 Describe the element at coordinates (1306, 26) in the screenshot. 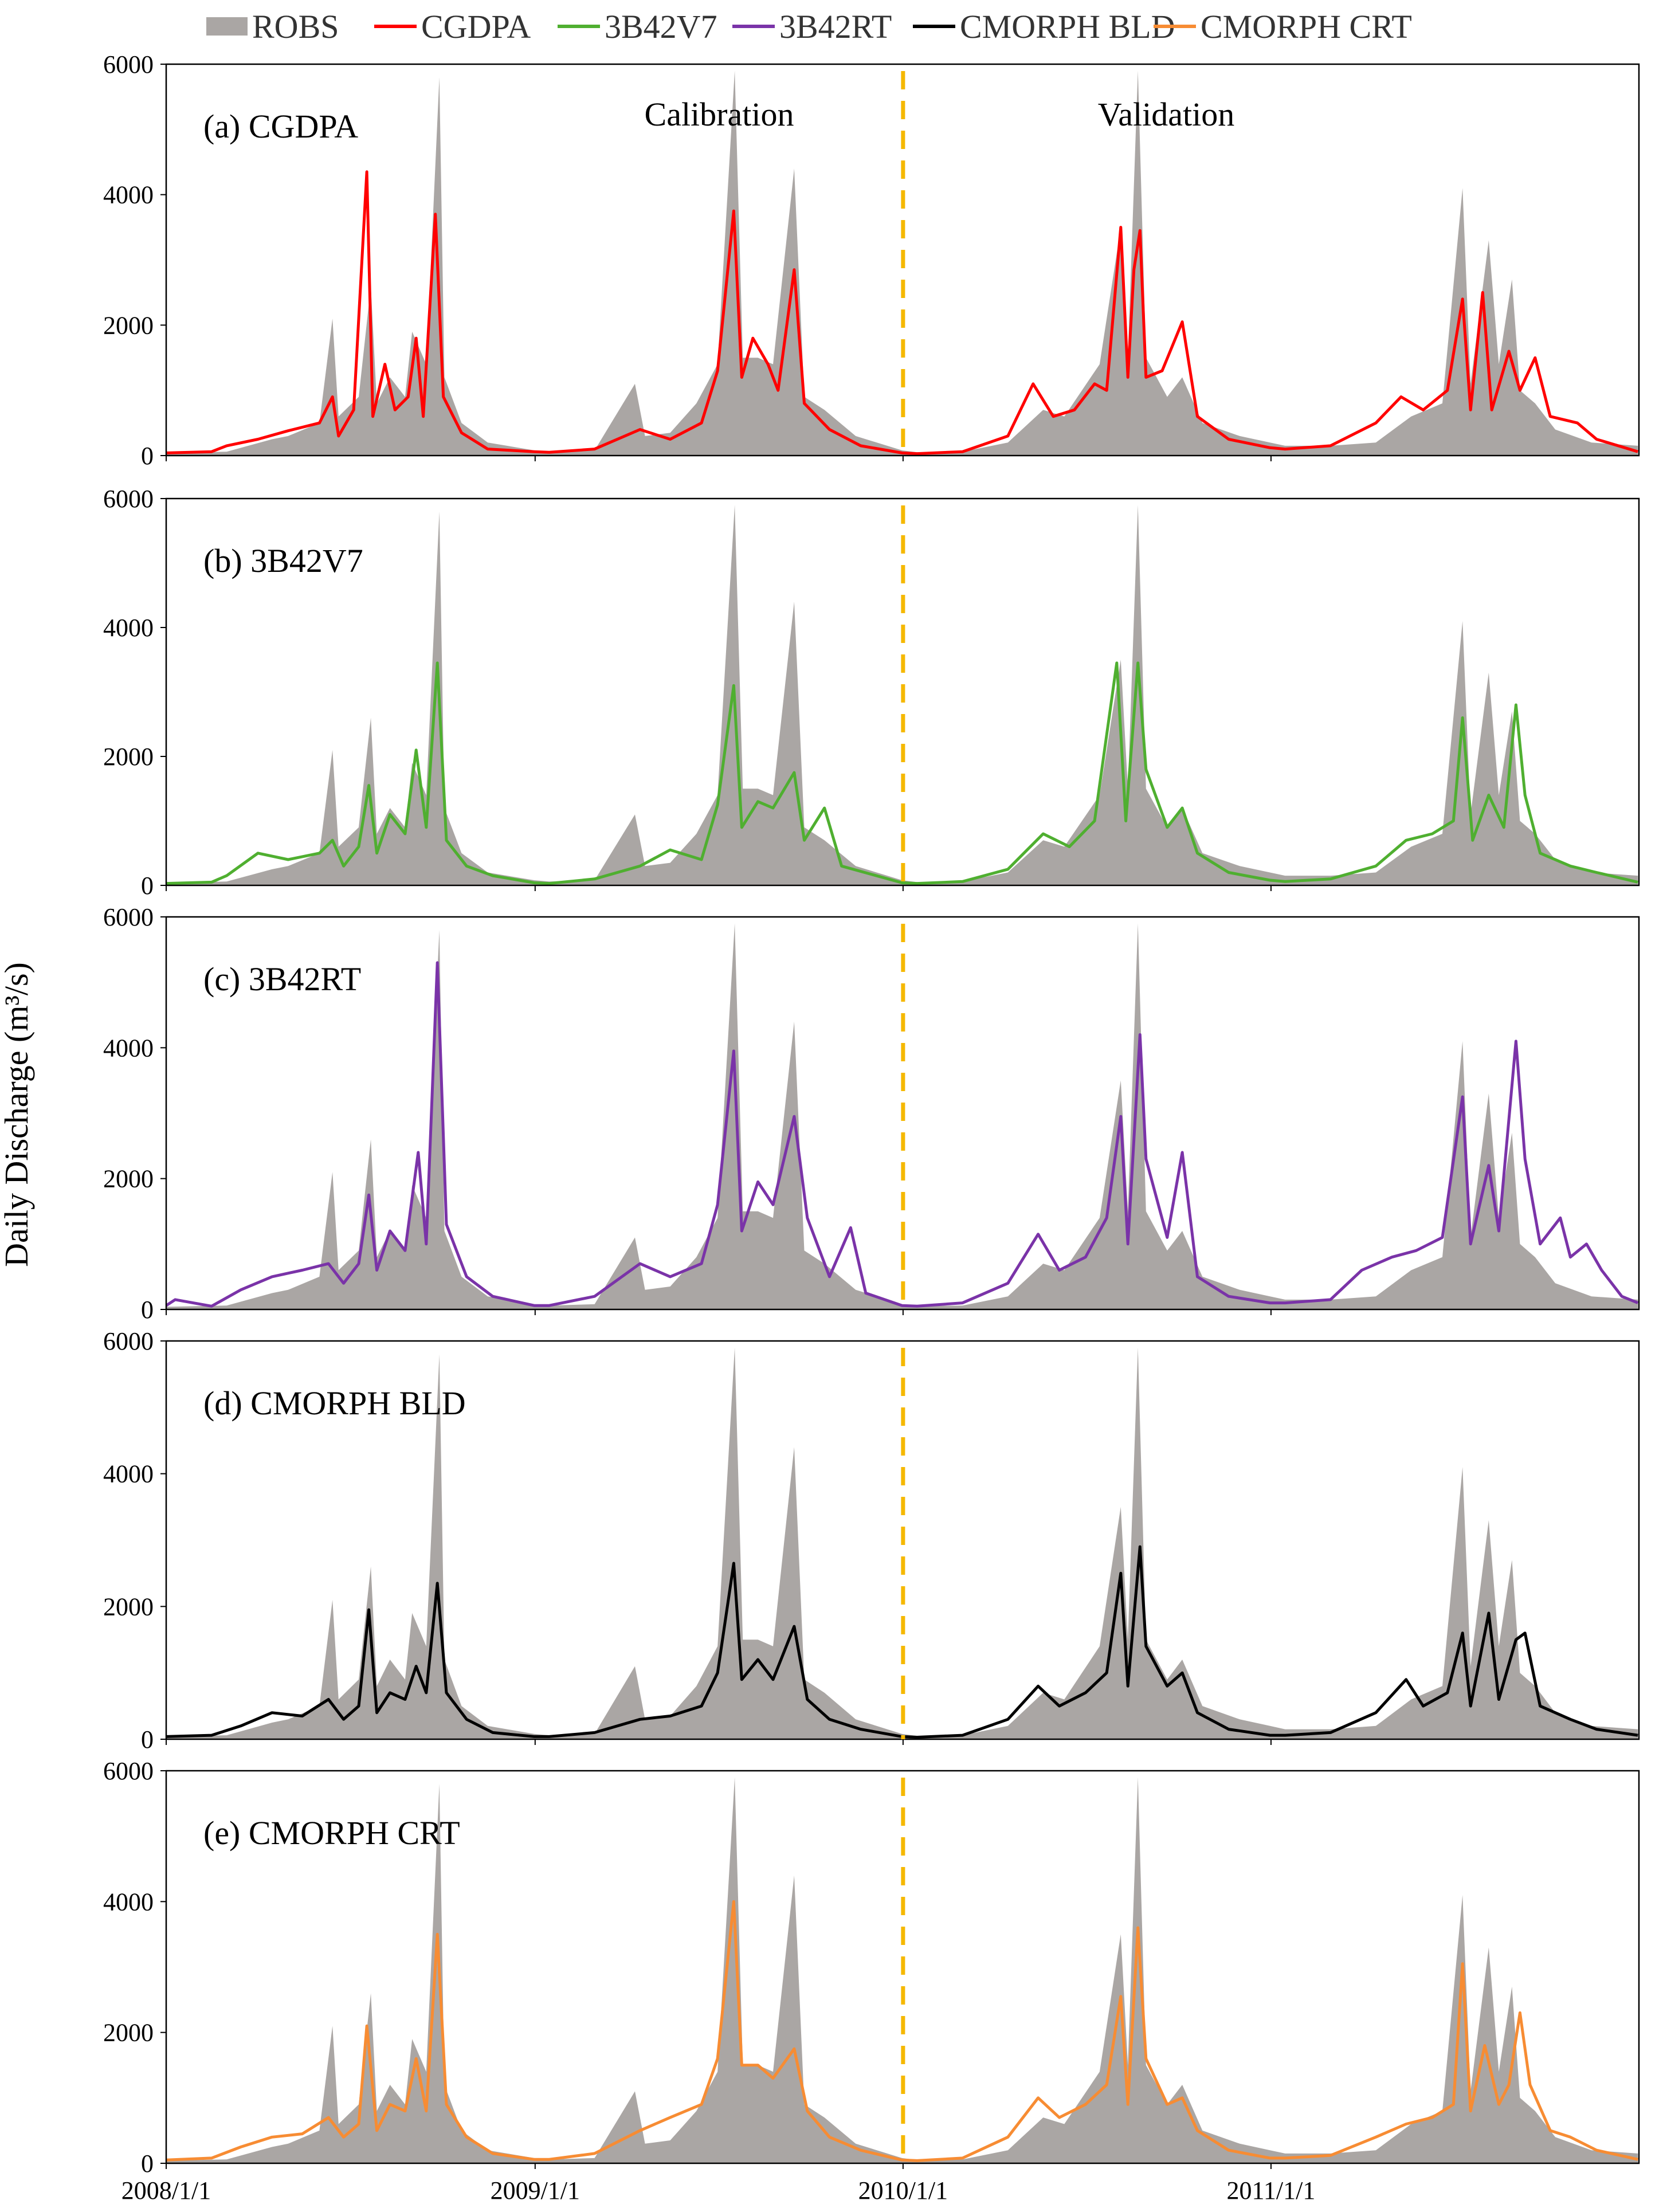

I see `legend-label-cmorph-crt: CMORPH CRT` at that location.